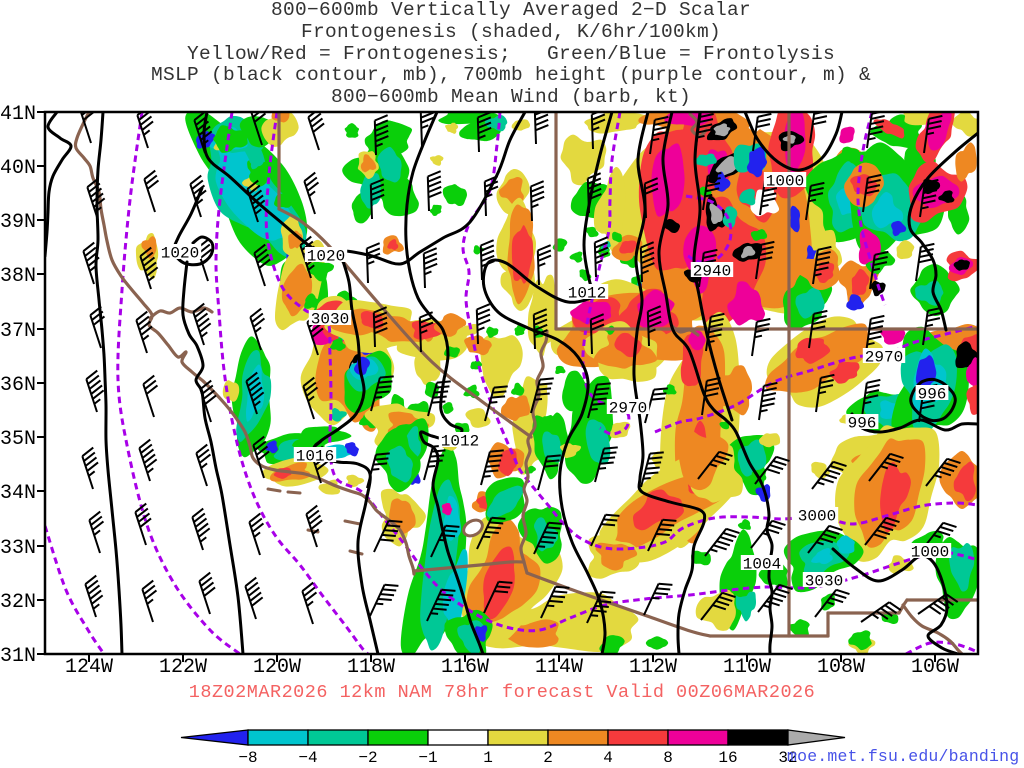 The width and height of the screenshot is (1024, 768). Describe the element at coordinates (747, 667) in the screenshot. I see `svg-text: 110W` at that location.